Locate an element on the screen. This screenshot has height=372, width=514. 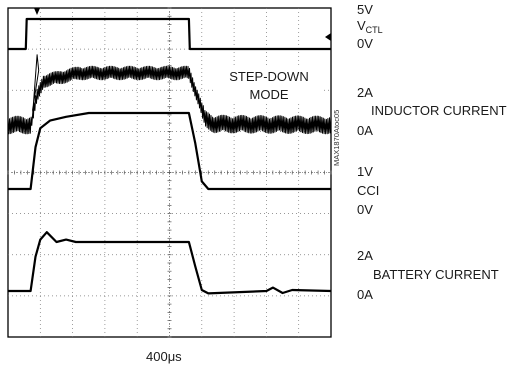
vctl-label-sub: CTL is located at coordinates (374, 30).